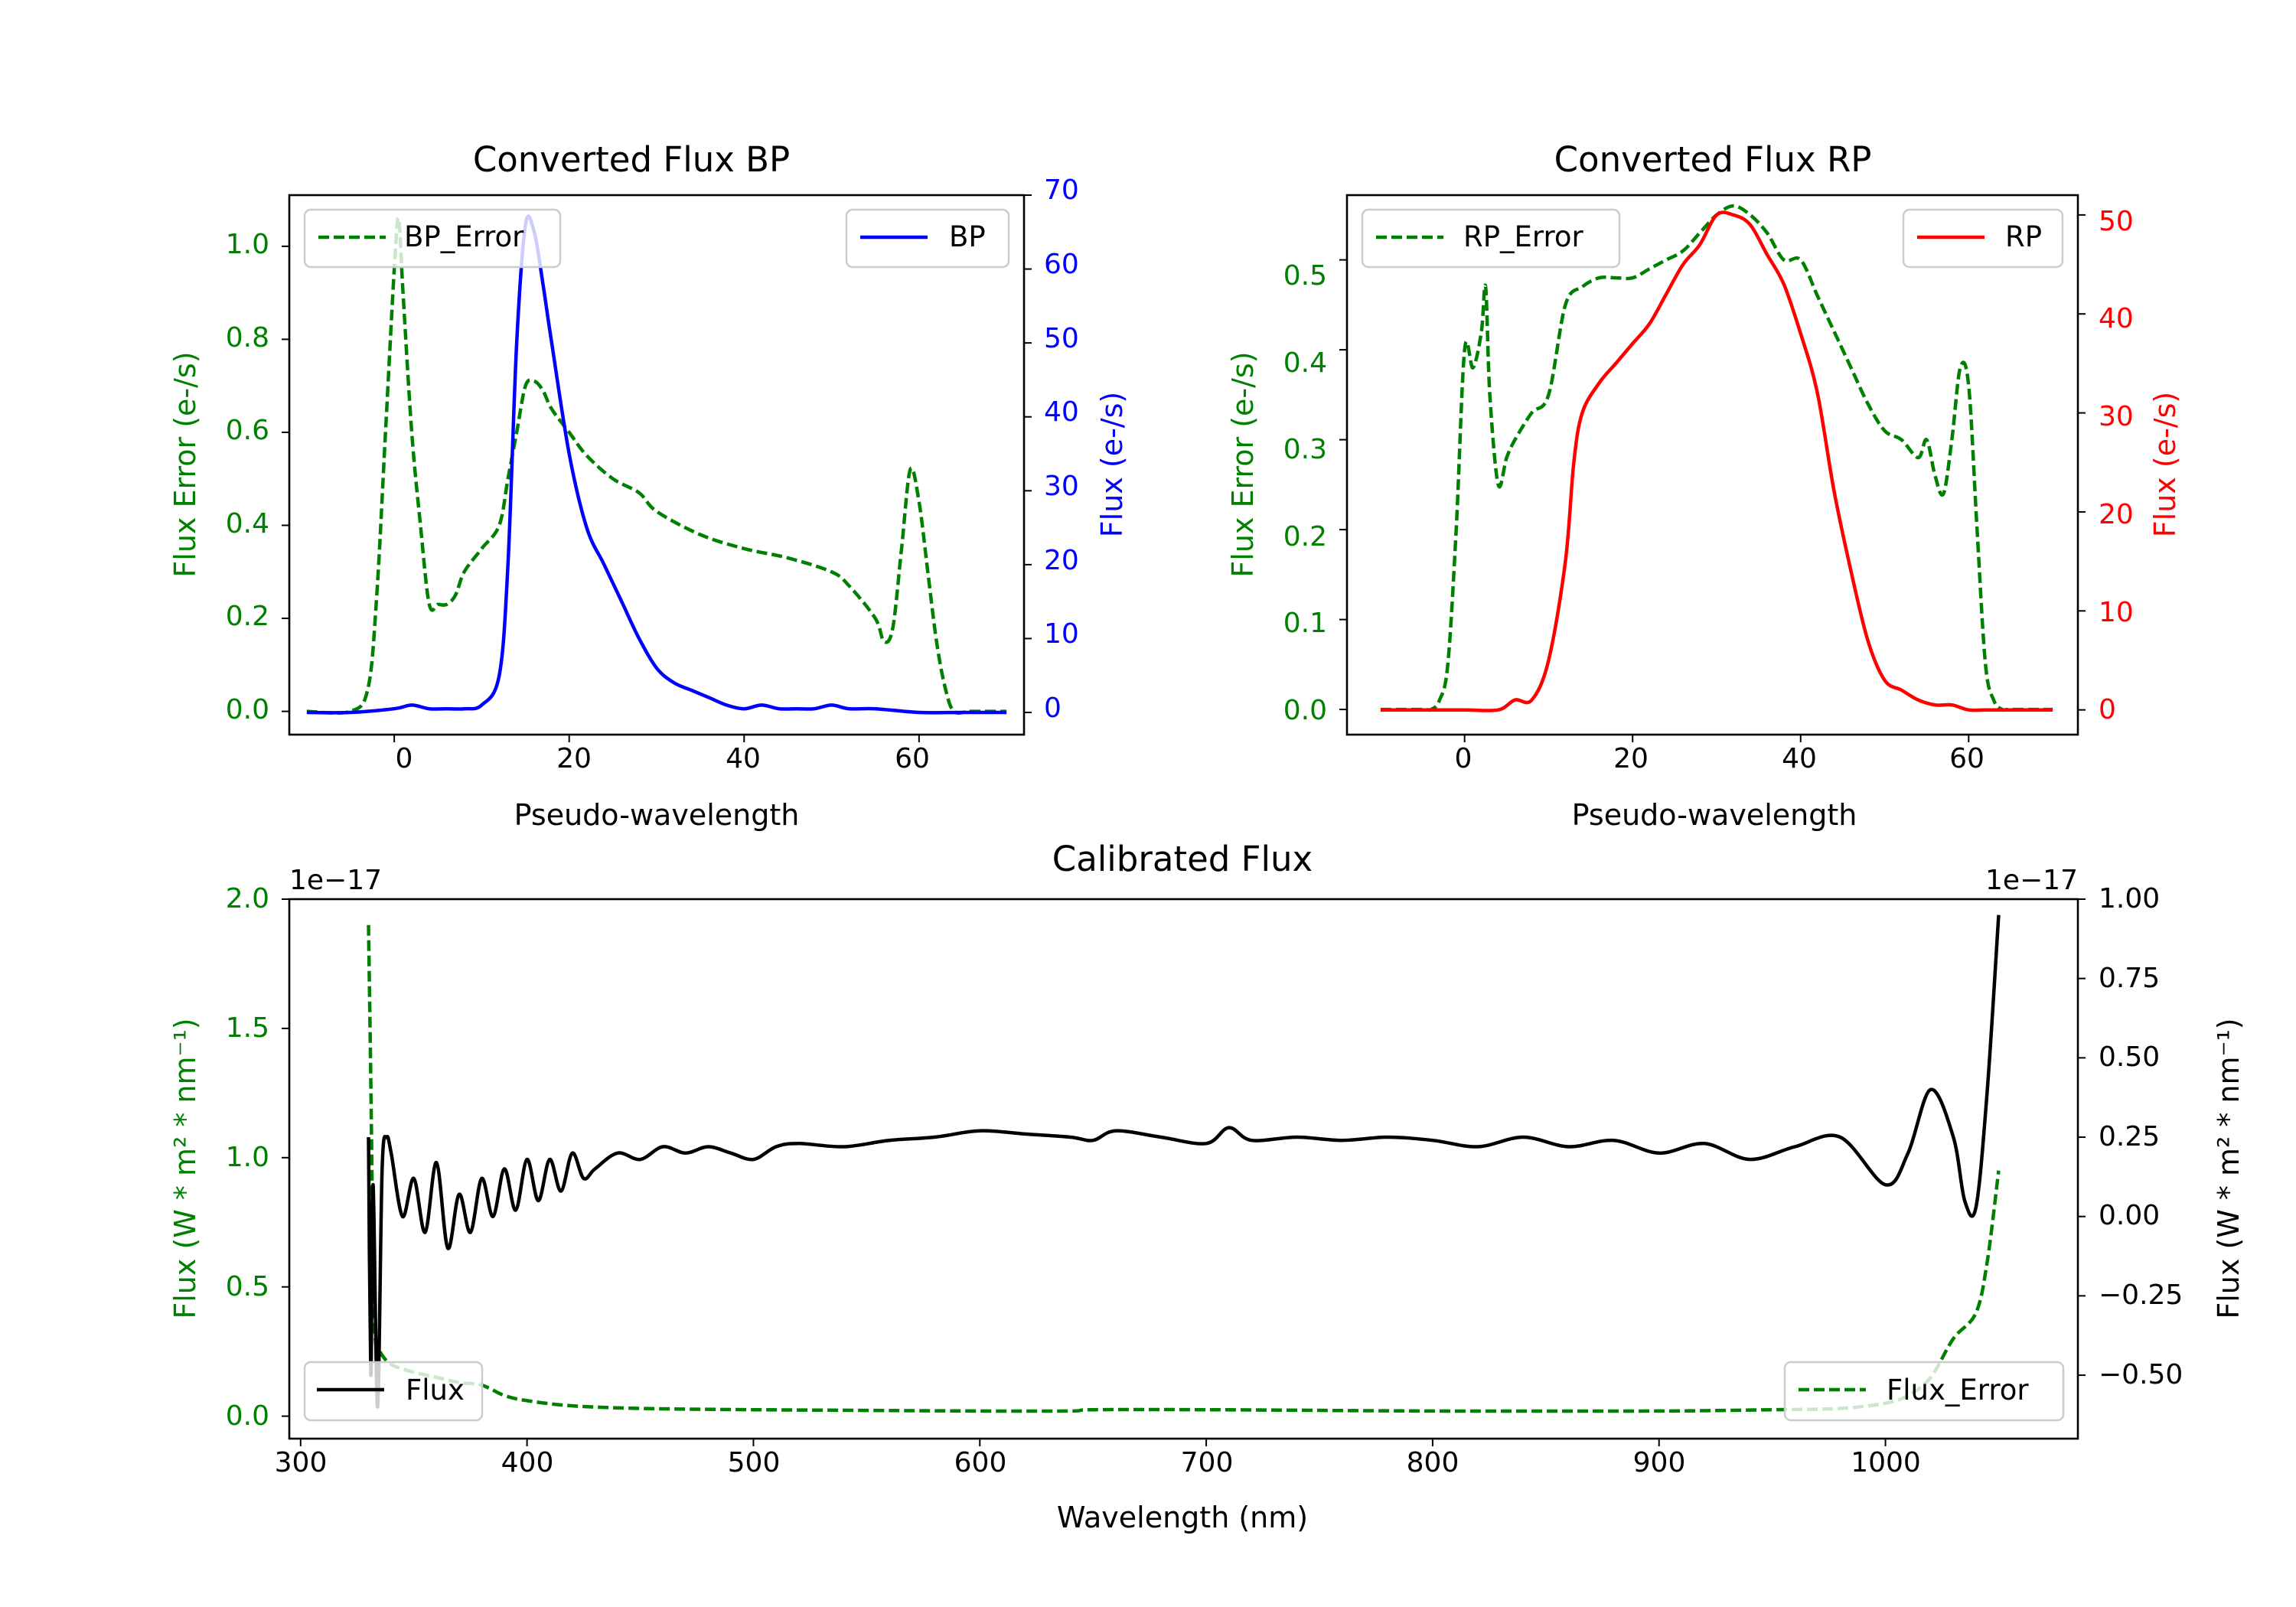  What do you see at coordinates (927, 239) in the screenshot?
I see `legend-right: BP` at bounding box center [927, 239].